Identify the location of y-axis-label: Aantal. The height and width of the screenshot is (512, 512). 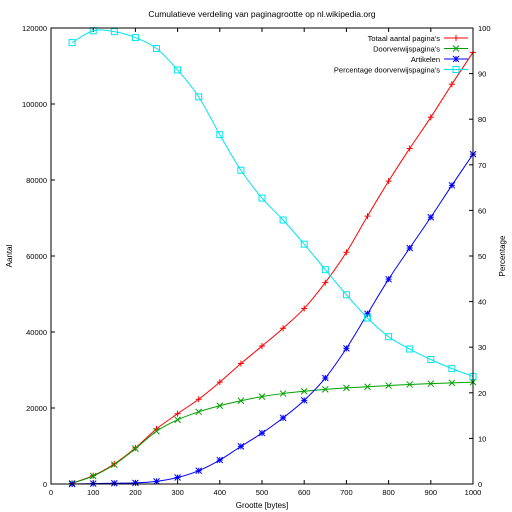
(9, 255).